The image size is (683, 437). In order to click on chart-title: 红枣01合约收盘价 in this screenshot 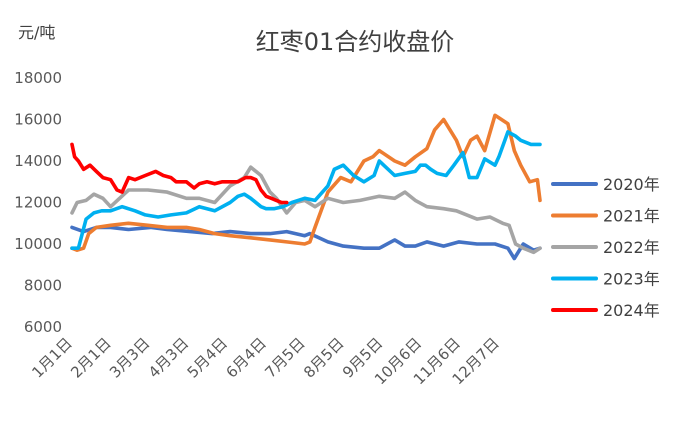, I will do `click(355, 42)`.